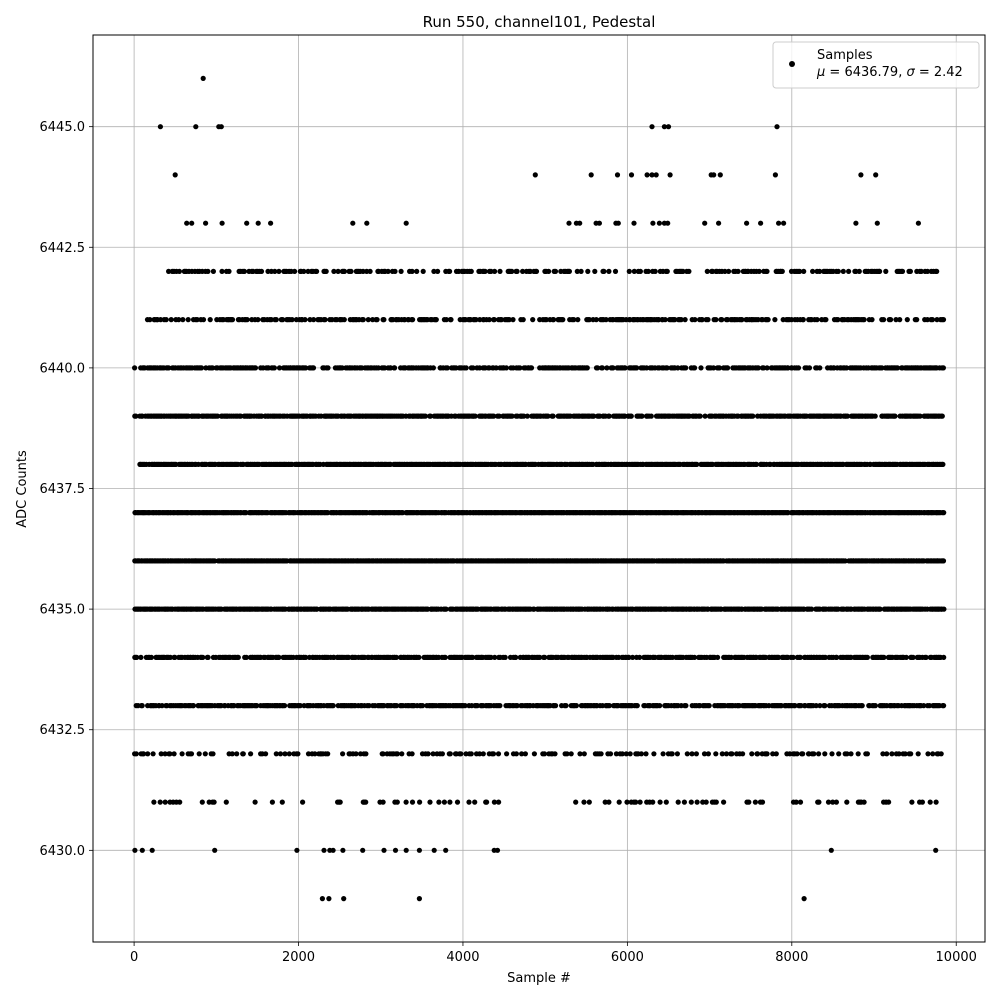 The height and width of the screenshot is (1000, 1000). What do you see at coordinates (791, 957) in the screenshot?
I see `x-tick-label: 8000` at bounding box center [791, 957].